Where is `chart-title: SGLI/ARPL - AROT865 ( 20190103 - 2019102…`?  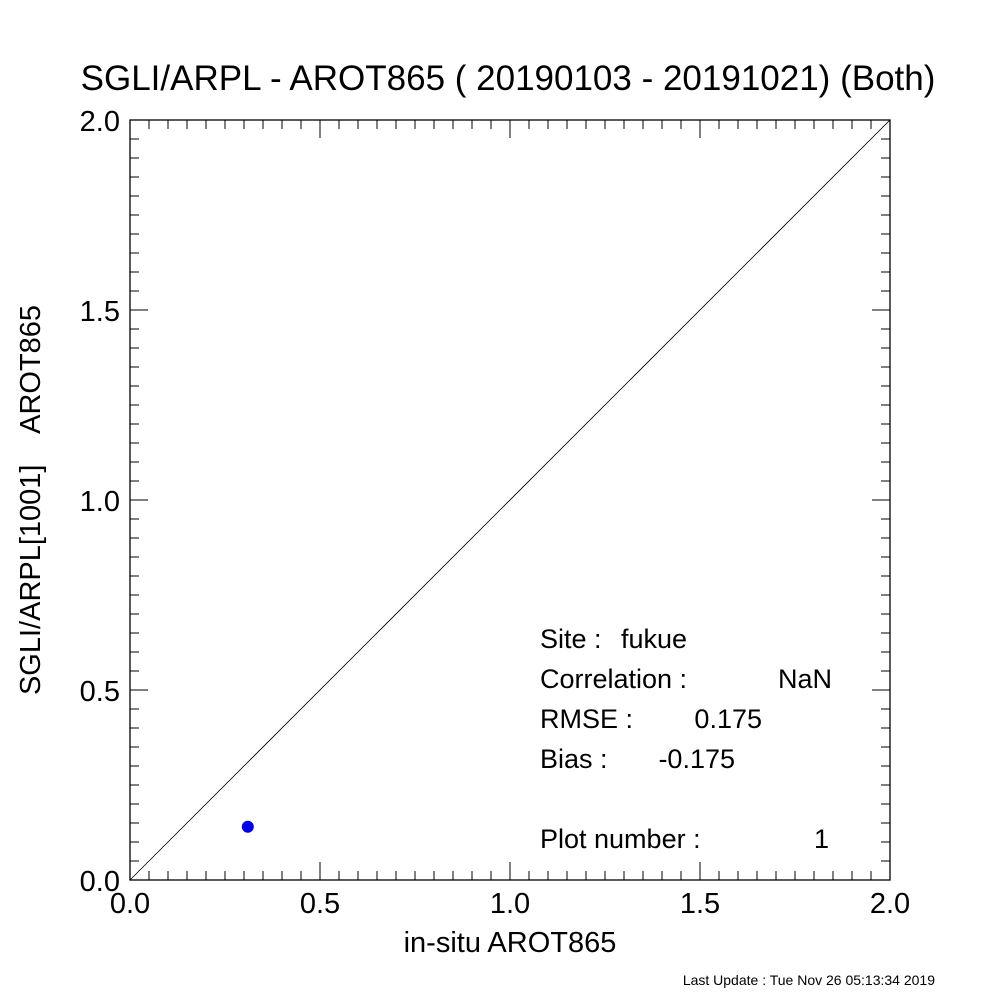
chart-title: SGLI/ARPL - AROT865 ( 20190103 - 2019102… is located at coordinates (508, 78).